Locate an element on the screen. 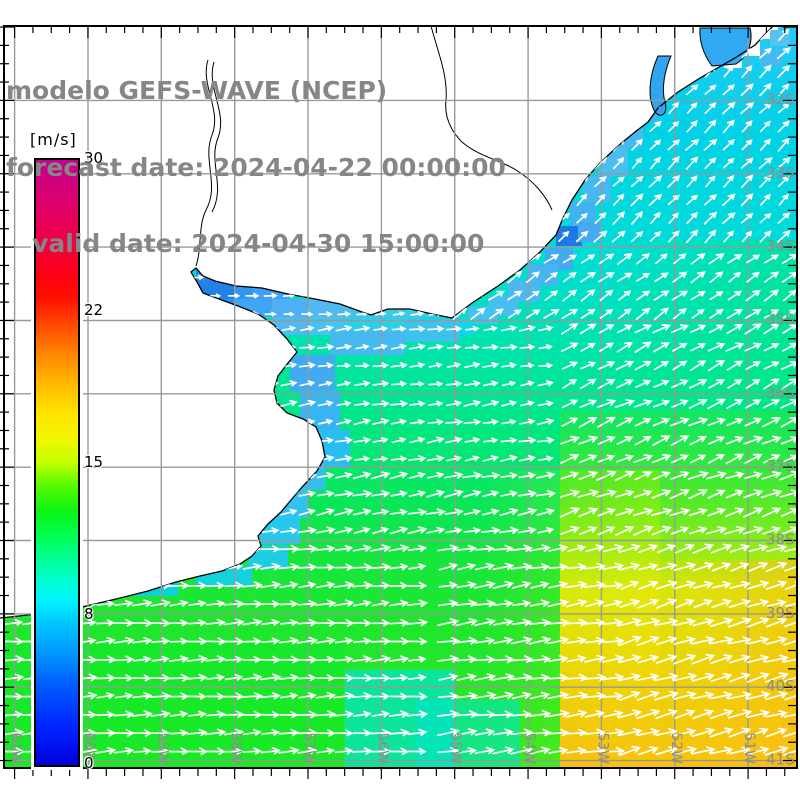 The width and height of the screenshot is (800, 800). colorbar-unit-label: [m/s] is located at coordinates (53, 139).